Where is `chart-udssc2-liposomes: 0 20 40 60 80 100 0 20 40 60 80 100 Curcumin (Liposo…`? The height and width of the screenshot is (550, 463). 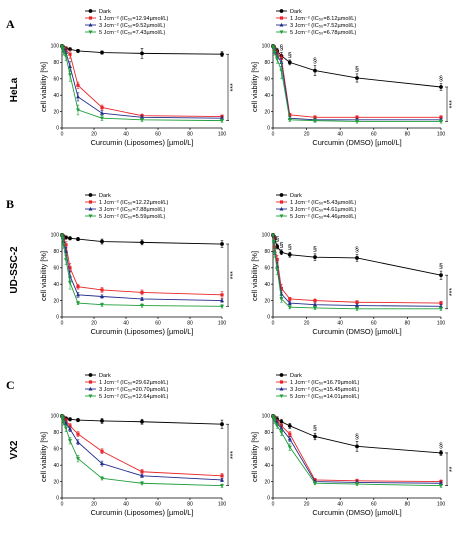
chart-udssc2-liposomes: 0 20 40 60 80 100 0 20 40 60 80 100 Curcumin (Liposo… is located at coordinates (138, 264).